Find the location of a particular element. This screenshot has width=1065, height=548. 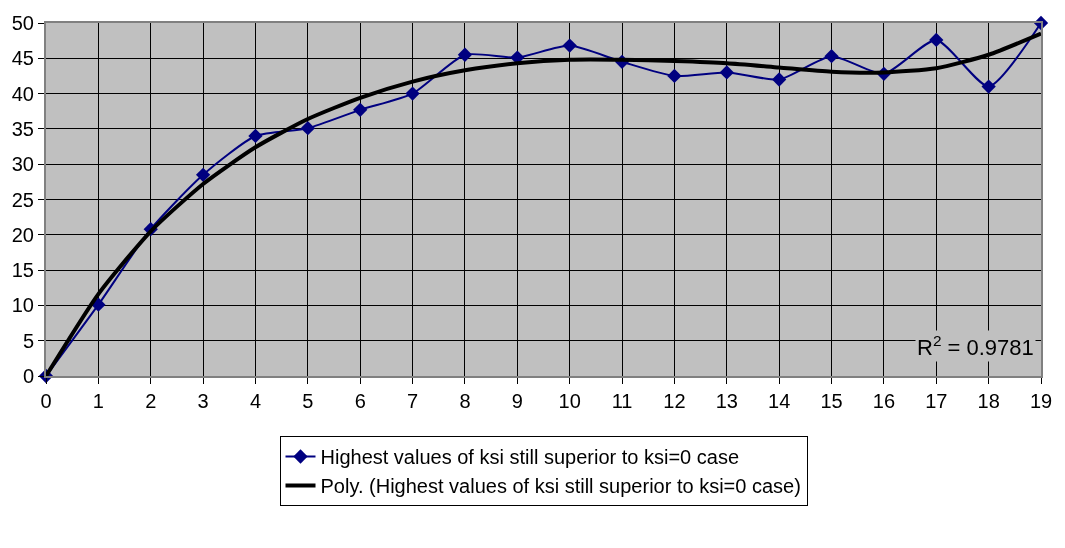

x-tick-label: 2 is located at coordinates (151, 401).